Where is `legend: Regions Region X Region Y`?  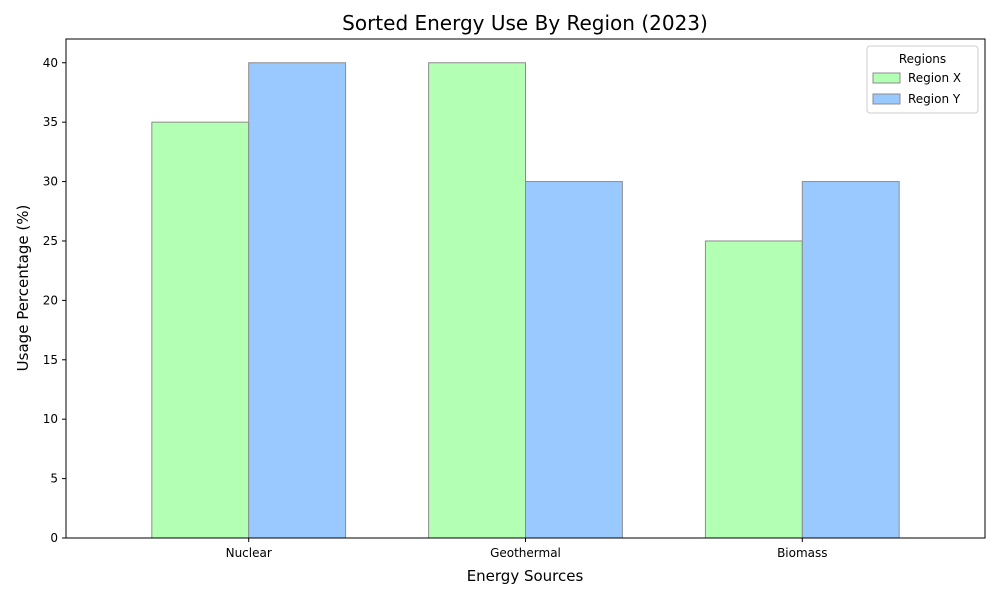 legend: Regions Region X Region Y is located at coordinates (922, 79).